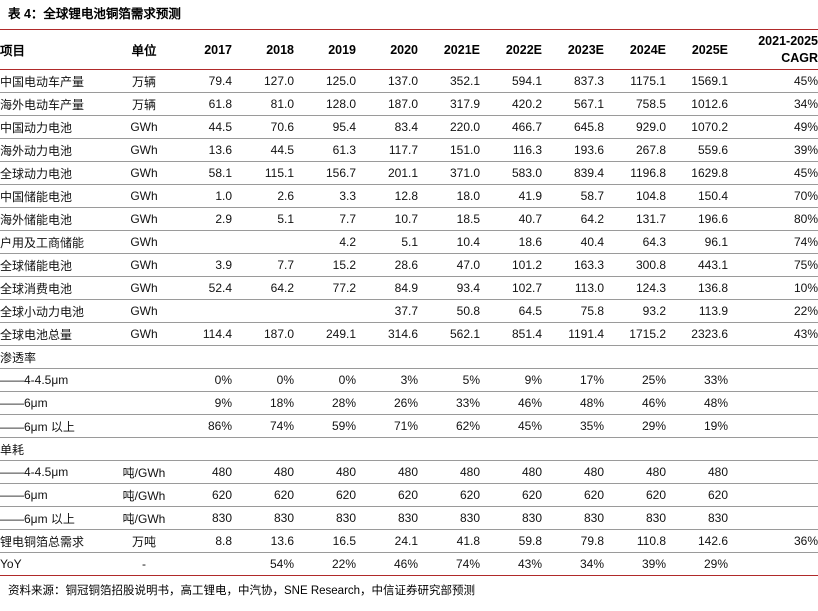 This screenshot has width=818, height=611. Describe the element at coordinates (59, 403) in the screenshot. I see `row-label: ——6μm` at that location.